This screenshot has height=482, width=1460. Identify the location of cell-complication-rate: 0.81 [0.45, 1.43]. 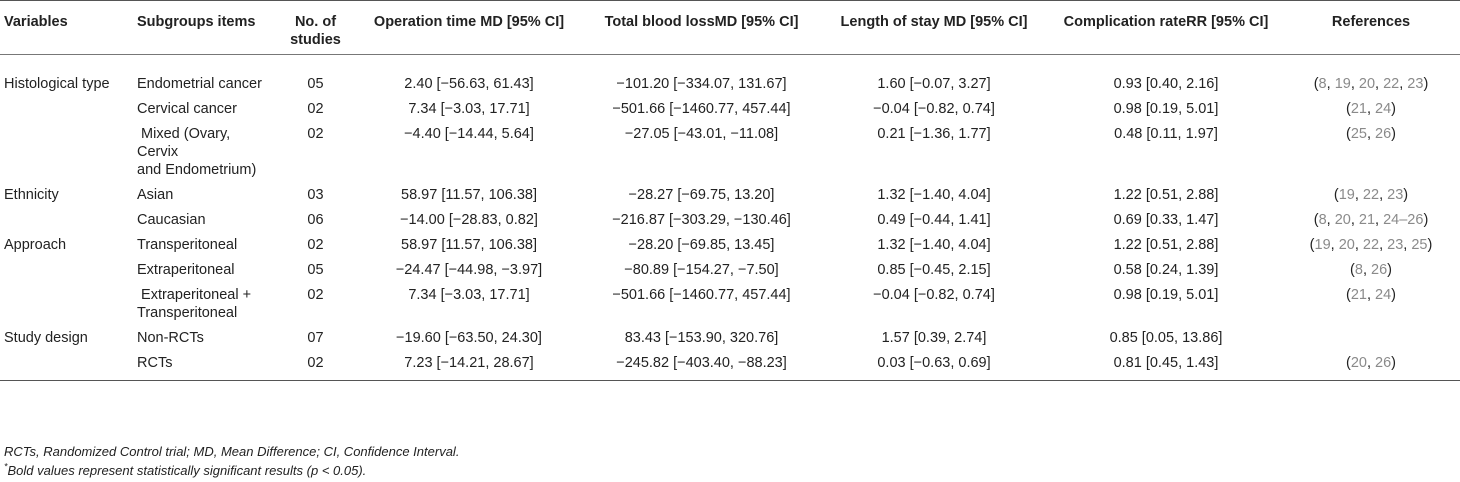
(1166, 366).